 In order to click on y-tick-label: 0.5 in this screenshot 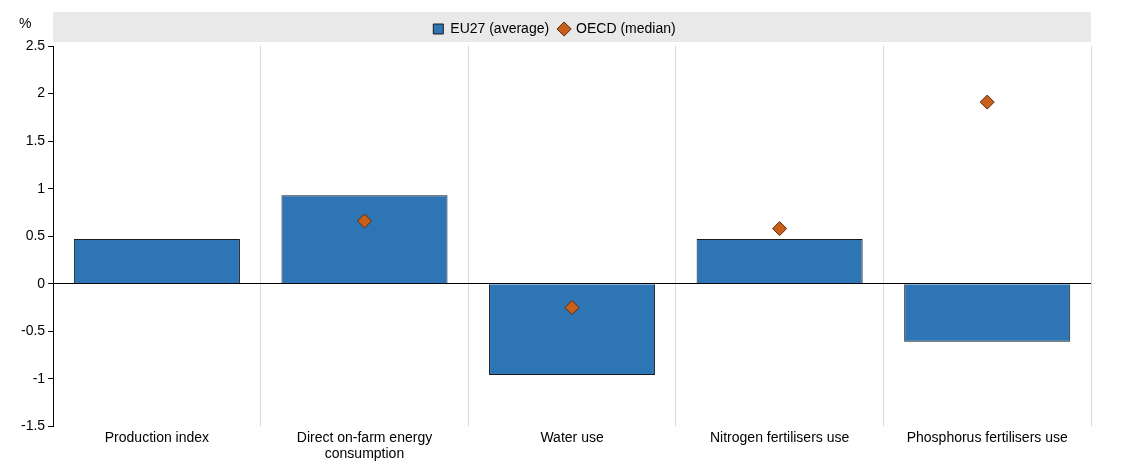, I will do `click(35, 235)`.